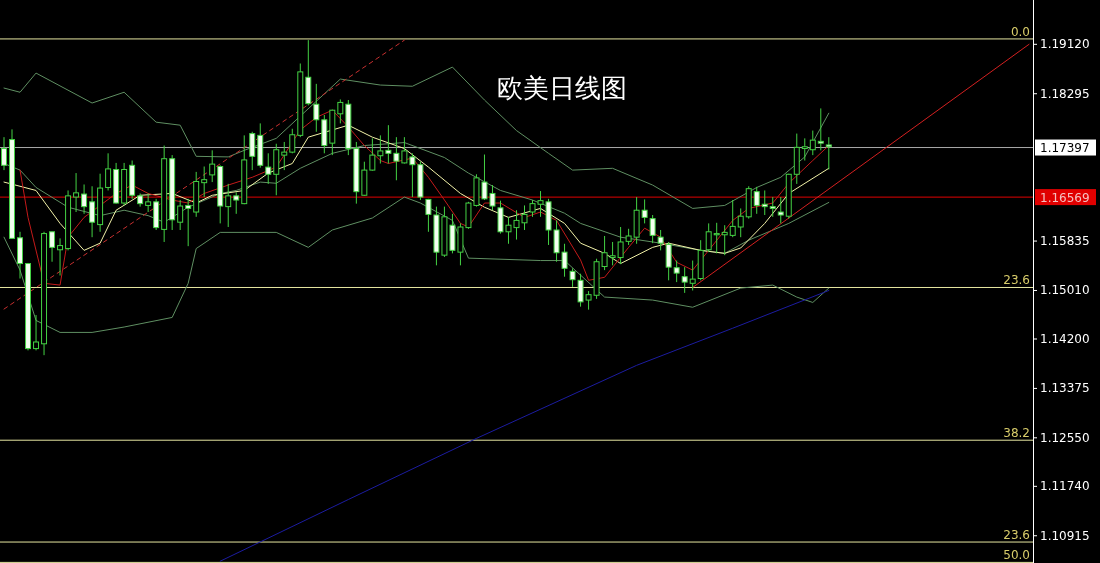  I want to click on y-tick-label: 1.18295, so click(1065, 93).